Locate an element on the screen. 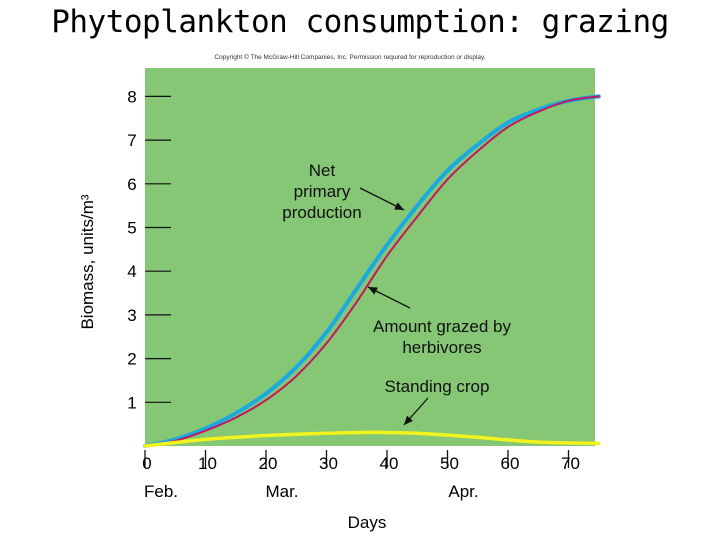 The width and height of the screenshot is (720, 540). y-tick-label: 7 is located at coordinates (131, 140).